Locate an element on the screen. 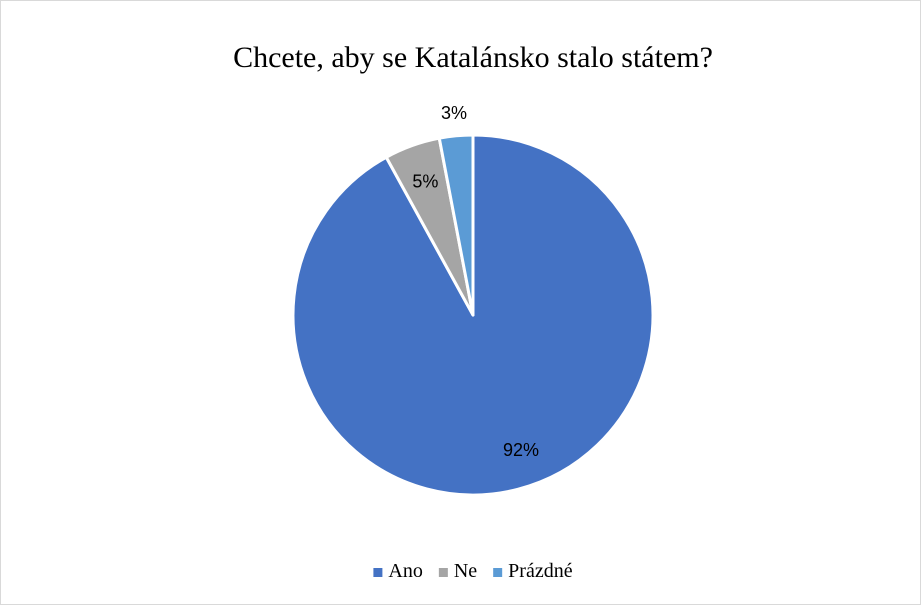 This screenshot has width=921, height=605. legend-item-prazdne: Prázdné is located at coordinates (533, 571).